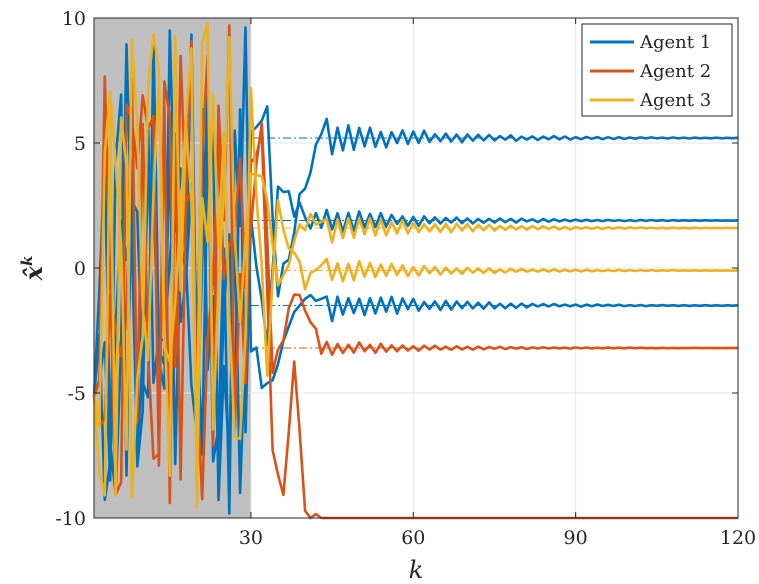  What do you see at coordinates (413, 538) in the screenshot?
I see `x-tick-label: 60` at bounding box center [413, 538].